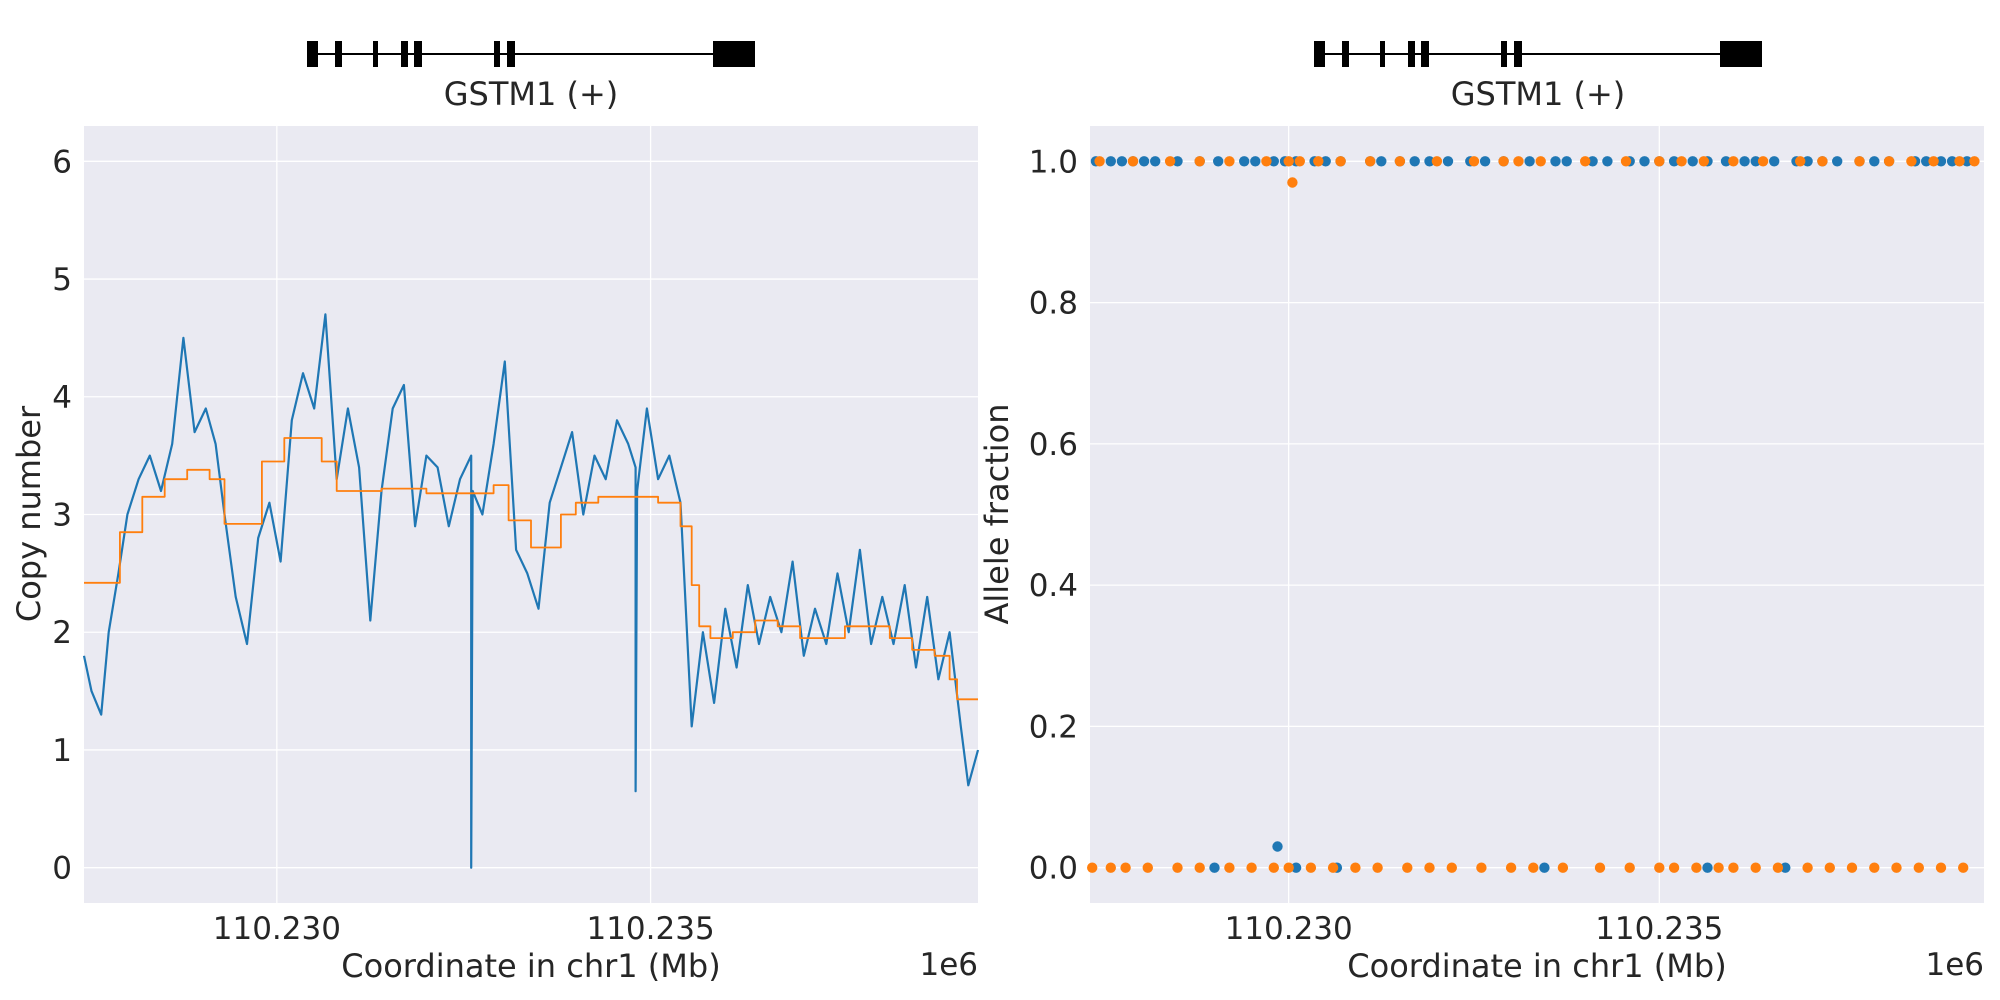 The image size is (2000, 1000). I want to click on y-axis-label: Copy number, so click(29, 513).